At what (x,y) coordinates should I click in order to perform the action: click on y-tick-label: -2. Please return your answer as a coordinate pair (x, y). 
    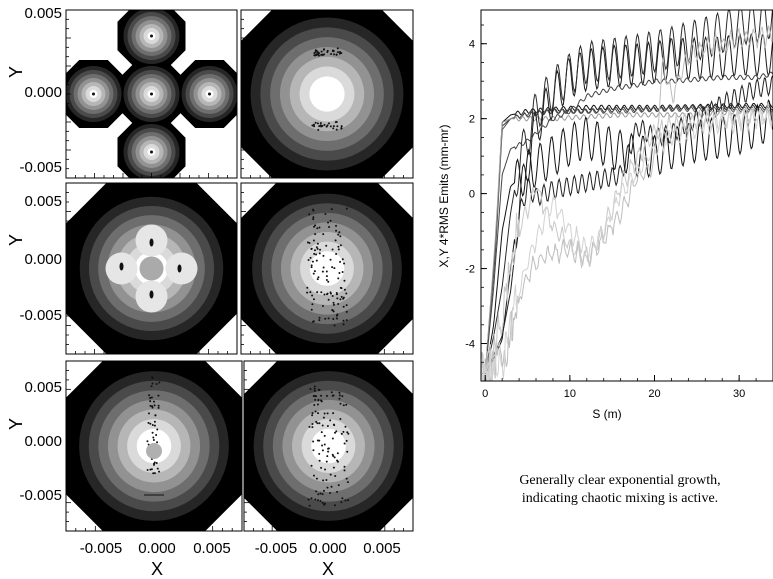
    Looking at the image, I should click on (470, 270).